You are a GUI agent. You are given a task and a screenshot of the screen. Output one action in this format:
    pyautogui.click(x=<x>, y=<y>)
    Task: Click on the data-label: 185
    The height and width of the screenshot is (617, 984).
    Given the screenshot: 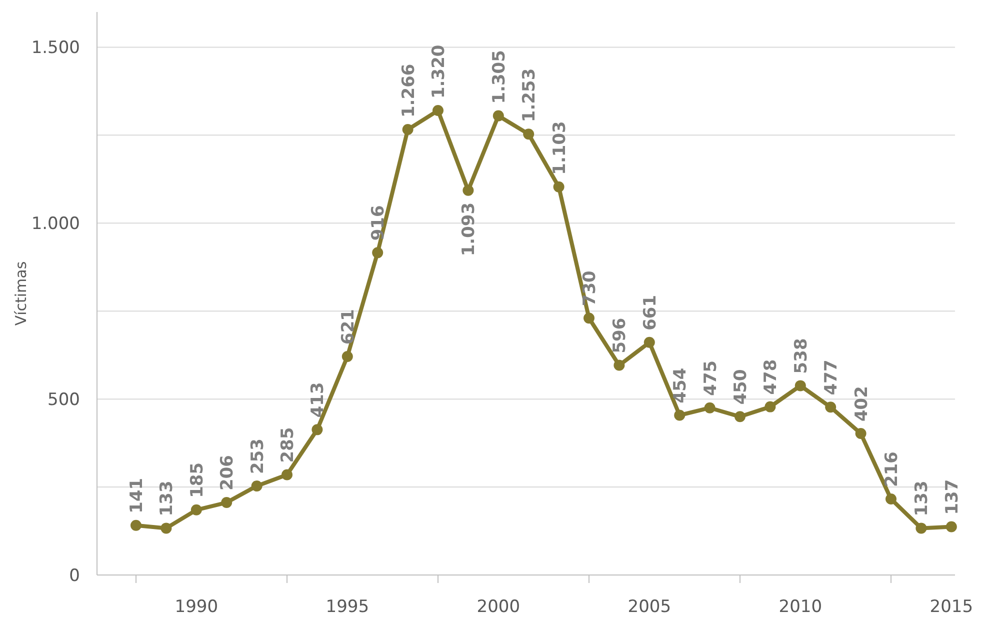 What is the action you would take?
    pyautogui.click(x=197, y=480)
    